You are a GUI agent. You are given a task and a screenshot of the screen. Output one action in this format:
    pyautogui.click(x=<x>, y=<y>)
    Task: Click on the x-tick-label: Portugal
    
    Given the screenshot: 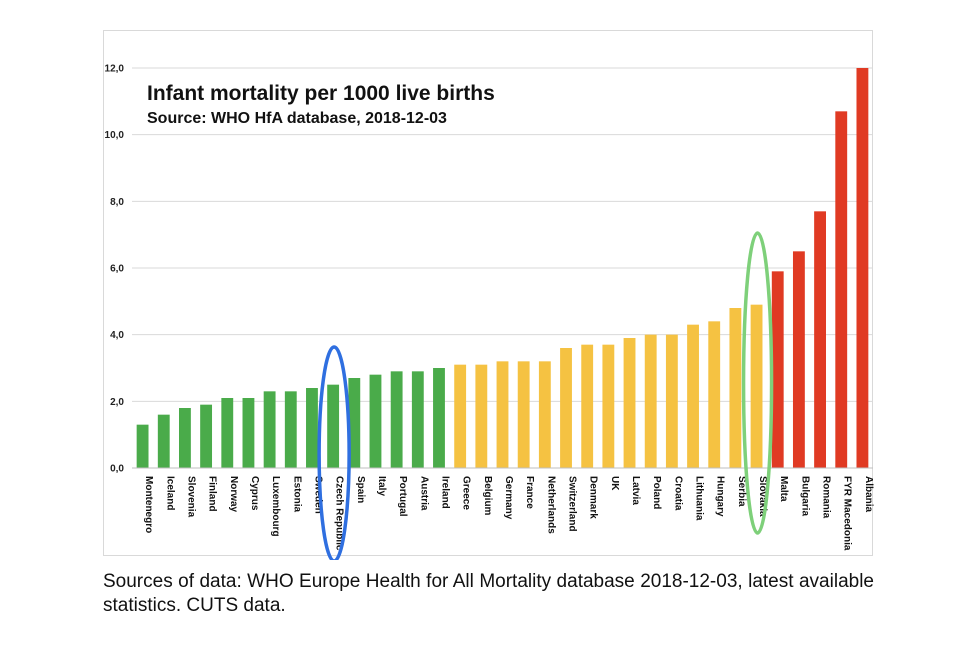 What is the action you would take?
    pyautogui.click(x=402, y=496)
    